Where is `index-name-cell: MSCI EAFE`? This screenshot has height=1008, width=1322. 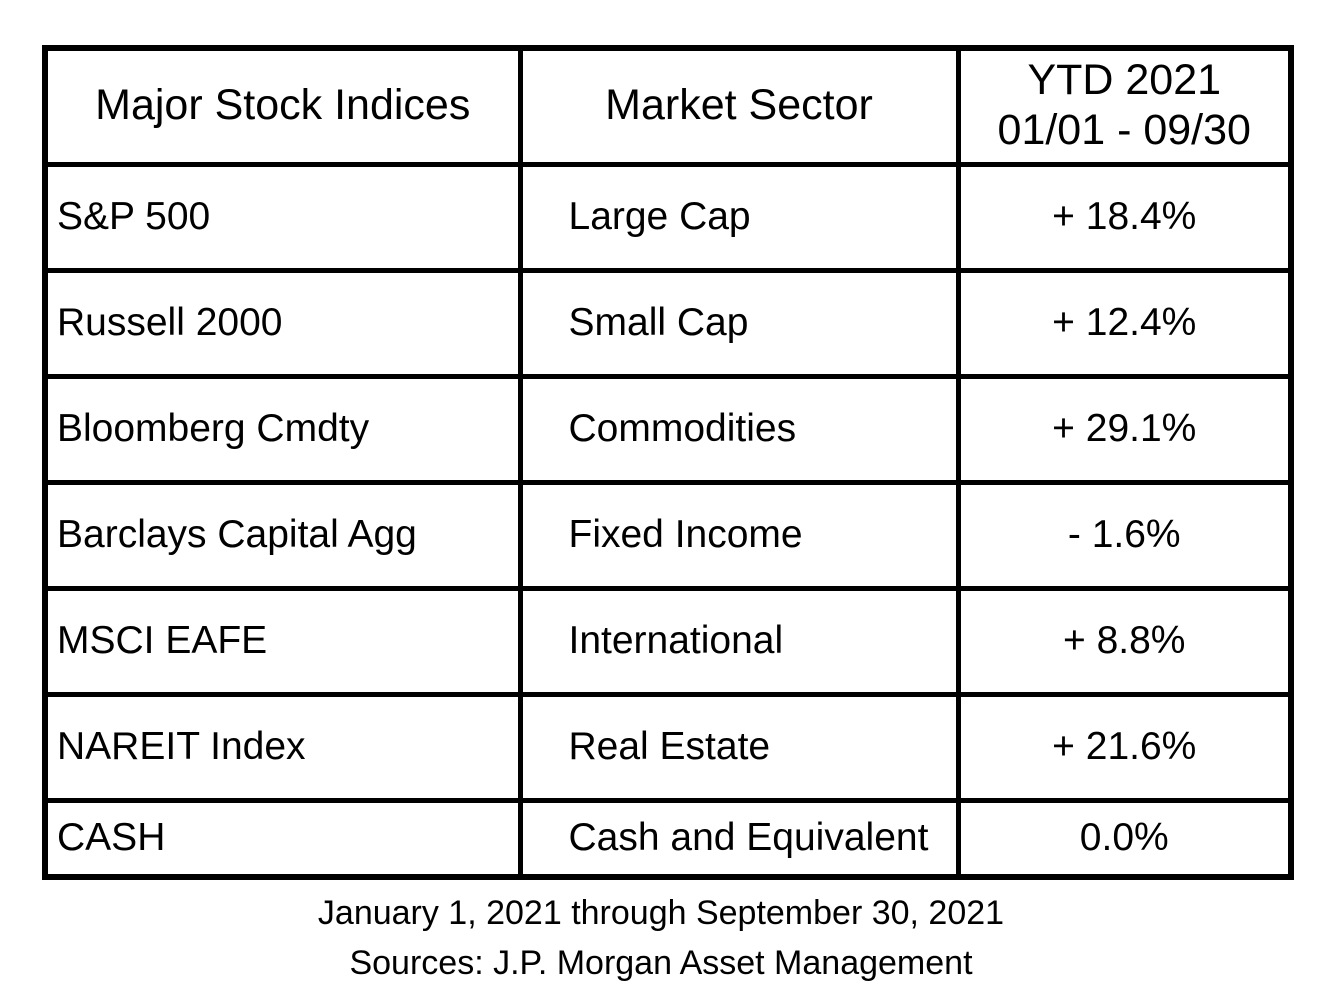 index-name-cell: MSCI EAFE is located at coordinates (282, 641).